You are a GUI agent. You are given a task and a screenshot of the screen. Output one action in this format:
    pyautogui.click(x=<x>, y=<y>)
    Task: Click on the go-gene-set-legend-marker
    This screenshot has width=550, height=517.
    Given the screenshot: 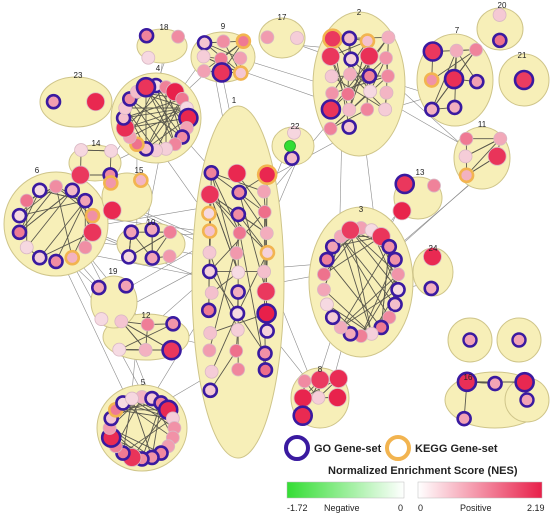 What is the action you would take?
    pyautogui.click(x=297, y=448)
    